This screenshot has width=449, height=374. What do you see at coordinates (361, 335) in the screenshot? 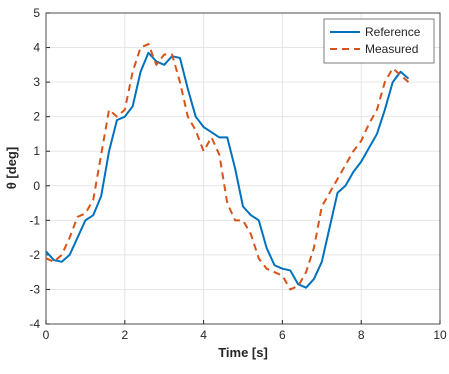
I see `x-tick-label: 8` at bounding box center [361, 335].